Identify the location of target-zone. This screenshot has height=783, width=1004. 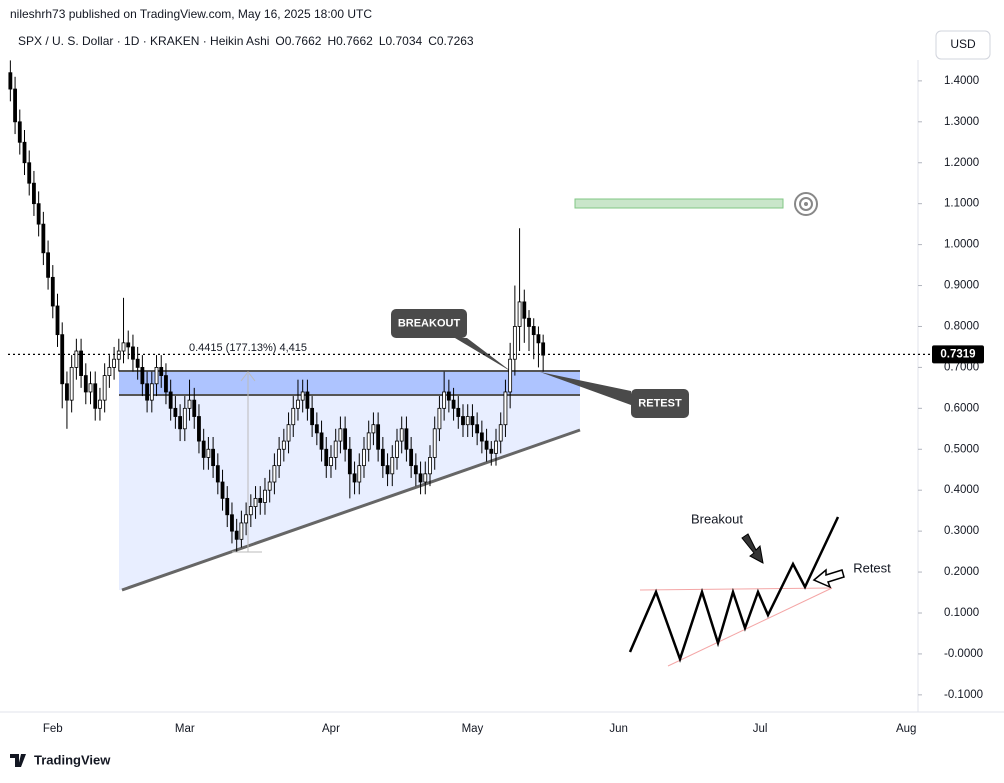
(679, 203).